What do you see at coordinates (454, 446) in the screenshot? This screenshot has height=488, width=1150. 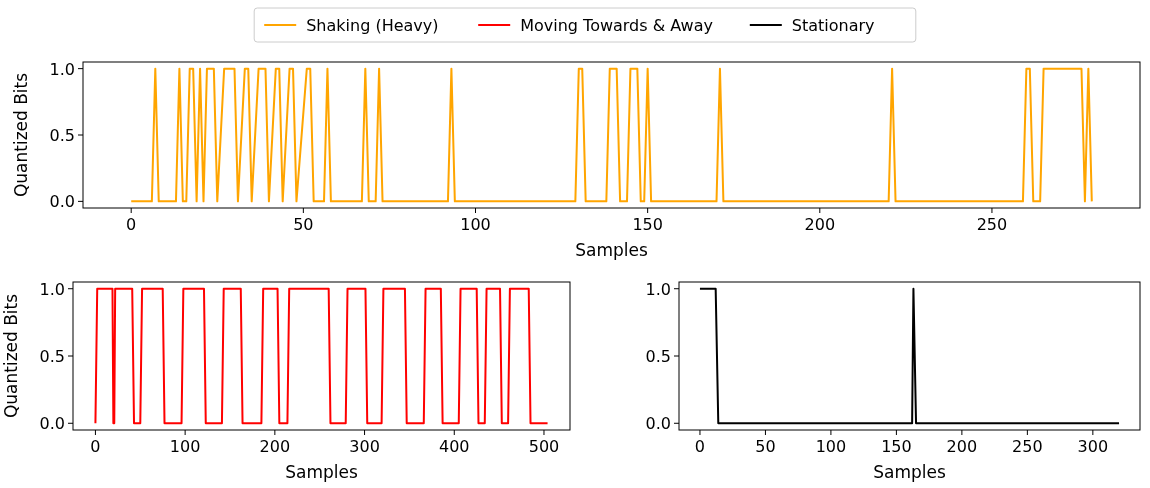 I see `x-tick-label: 400` at bounding box center [454, 446].